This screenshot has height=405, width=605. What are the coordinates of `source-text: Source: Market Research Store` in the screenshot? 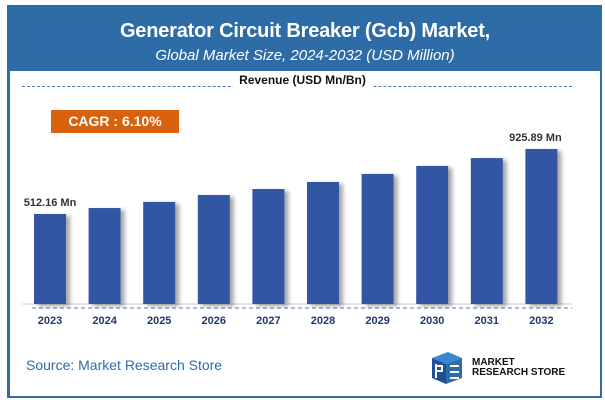 It's located at (124, 365).